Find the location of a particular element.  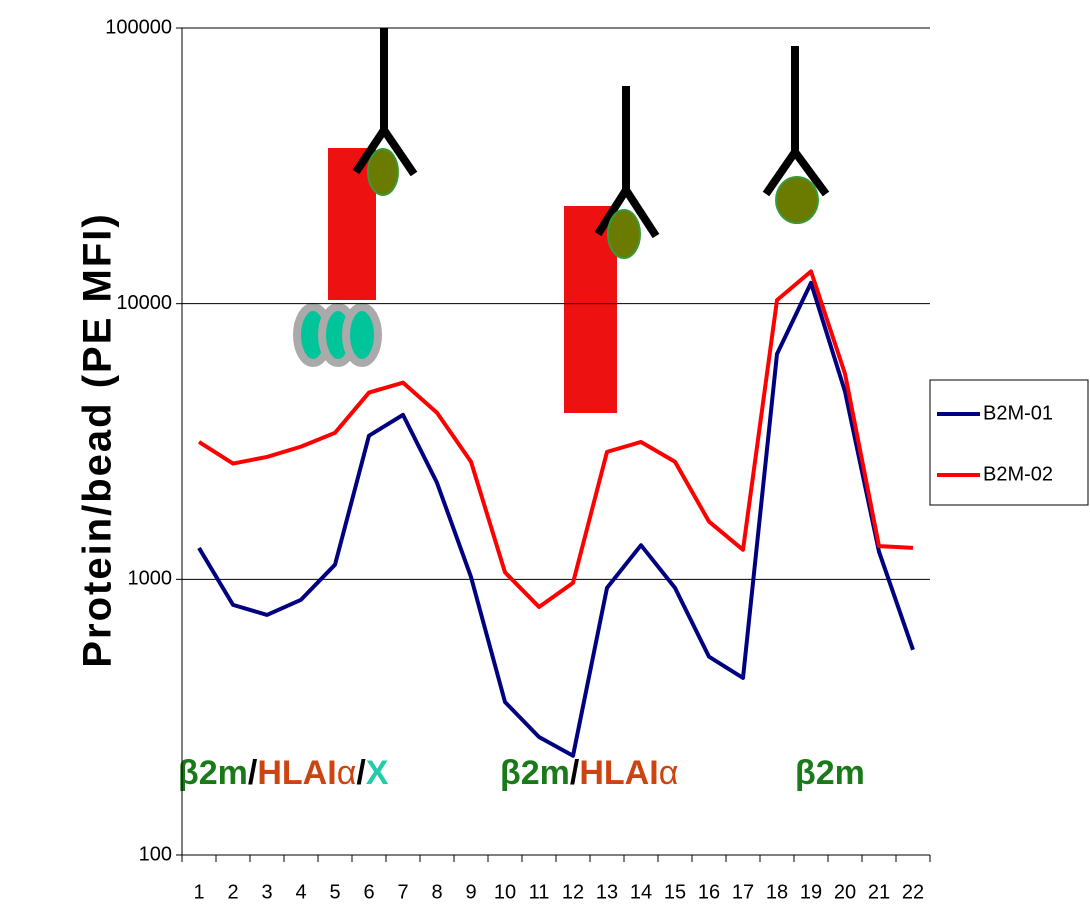

x-tick-label: 12 is located at coordinates (573, 892).